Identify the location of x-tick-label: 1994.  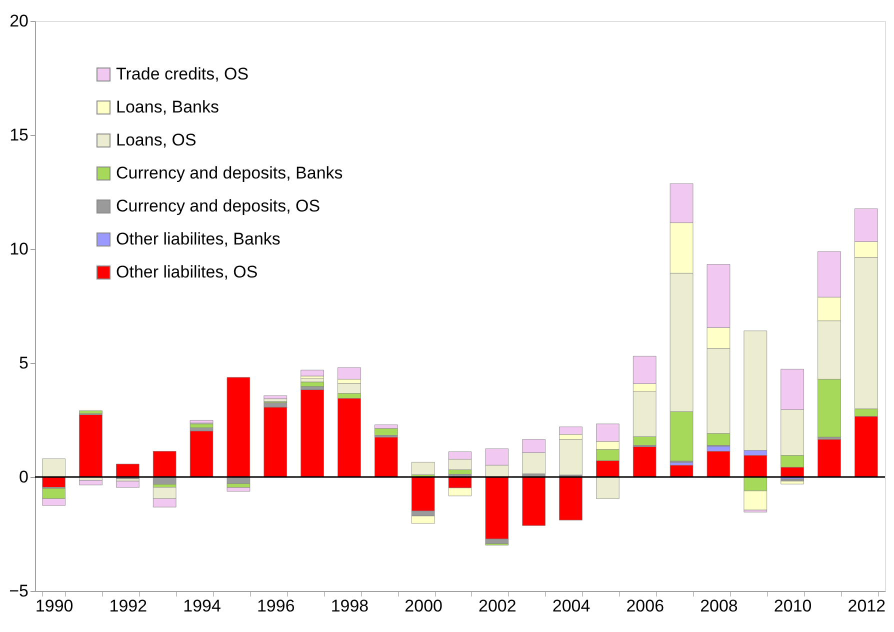
(202, 606).